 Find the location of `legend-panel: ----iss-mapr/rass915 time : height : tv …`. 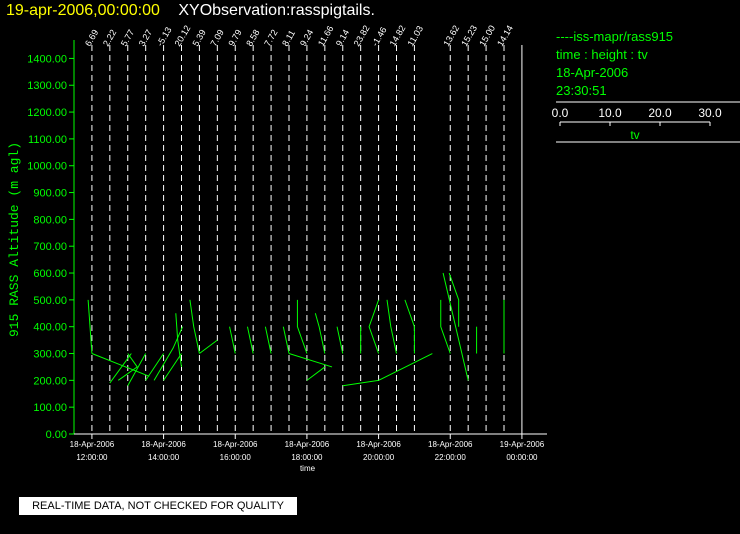

legend-panel: ----iss-mapr/rass915 time : height : tv … is located at coordinates (648, 64).